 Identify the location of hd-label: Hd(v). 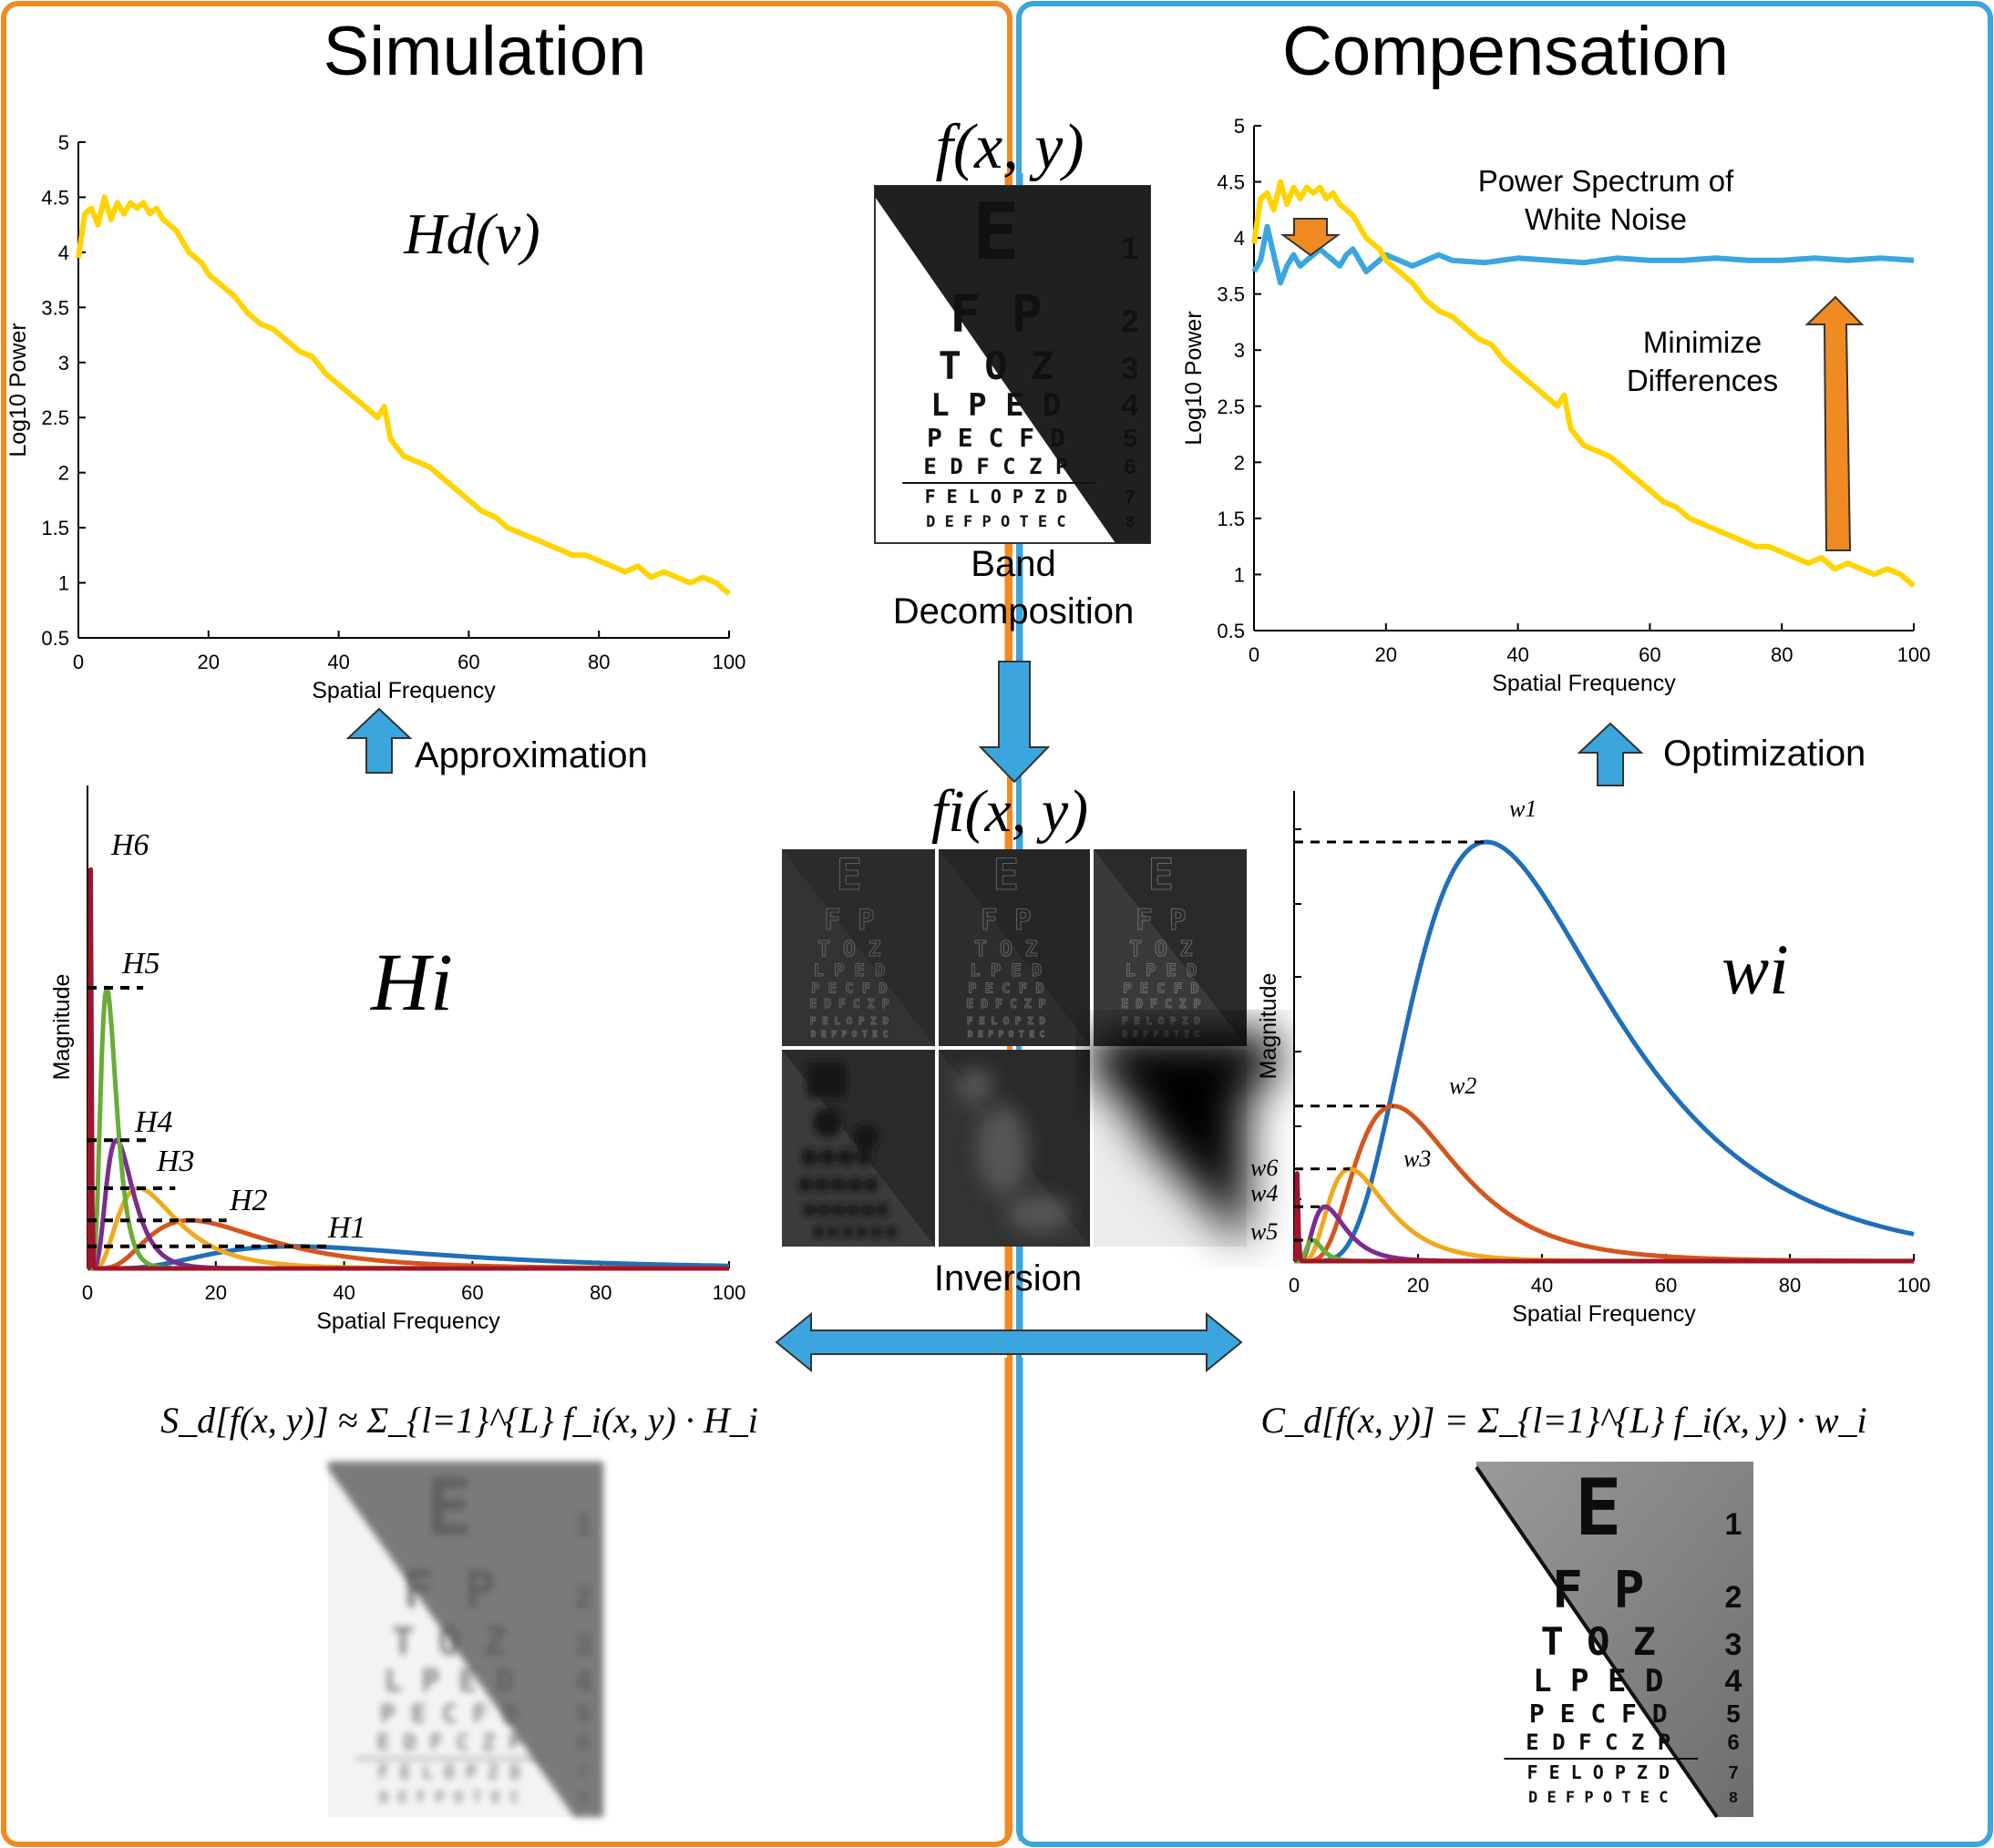
(471, 234).